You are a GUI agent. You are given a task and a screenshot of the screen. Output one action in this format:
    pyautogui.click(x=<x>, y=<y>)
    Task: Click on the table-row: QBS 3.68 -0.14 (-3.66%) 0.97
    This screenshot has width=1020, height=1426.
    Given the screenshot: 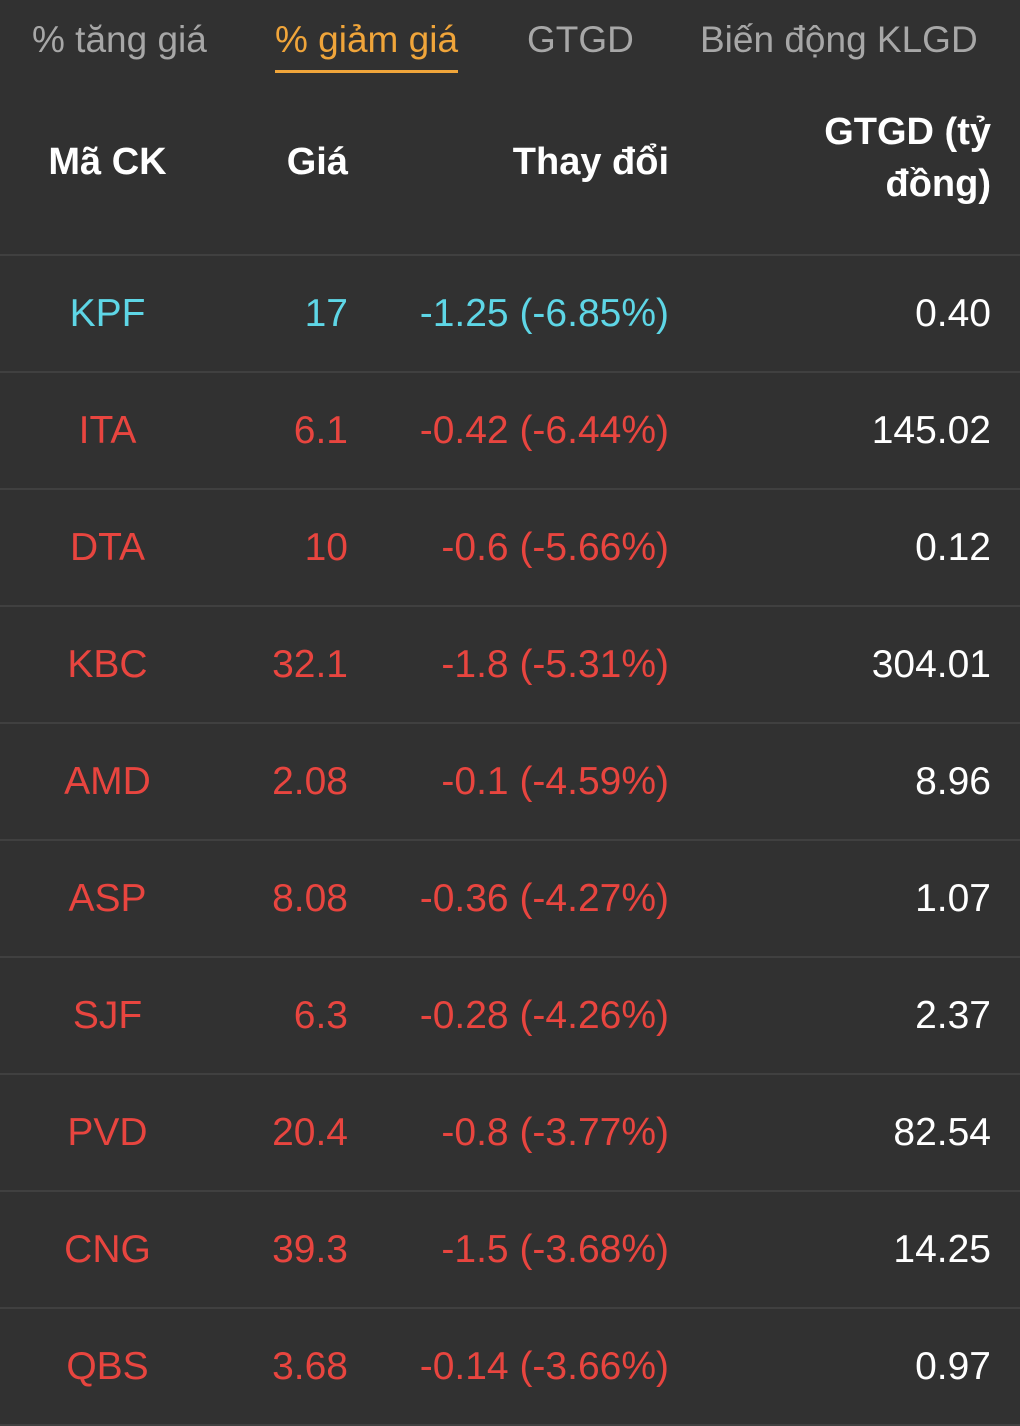 What is the action you would take?
    pyautogui.click(x=510, y=1367)
    